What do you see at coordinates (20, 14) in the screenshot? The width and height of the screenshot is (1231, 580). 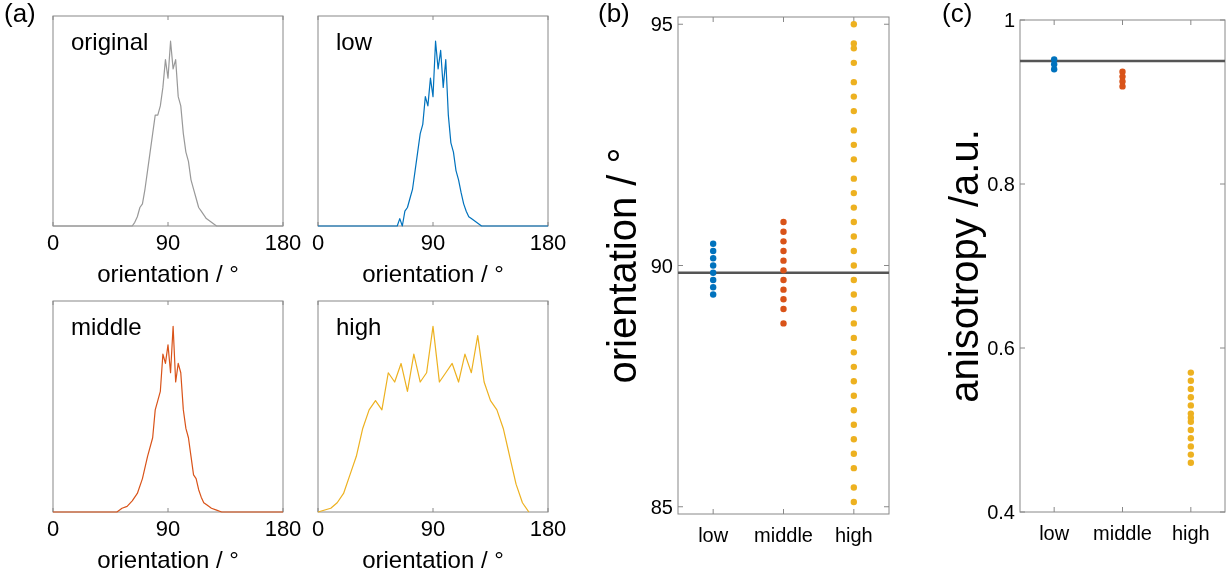 I see `text: (a)` at bounding box center [20, 14].